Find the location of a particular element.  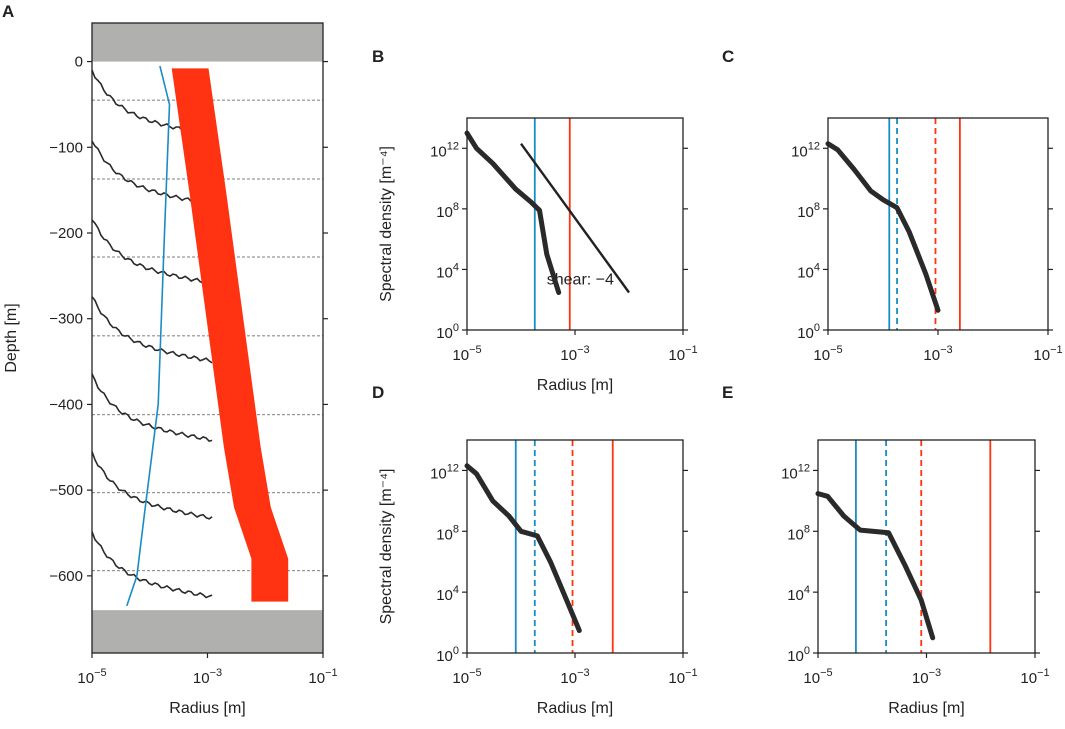

y-tick-label: −400 is located at coordinates (66, 404).